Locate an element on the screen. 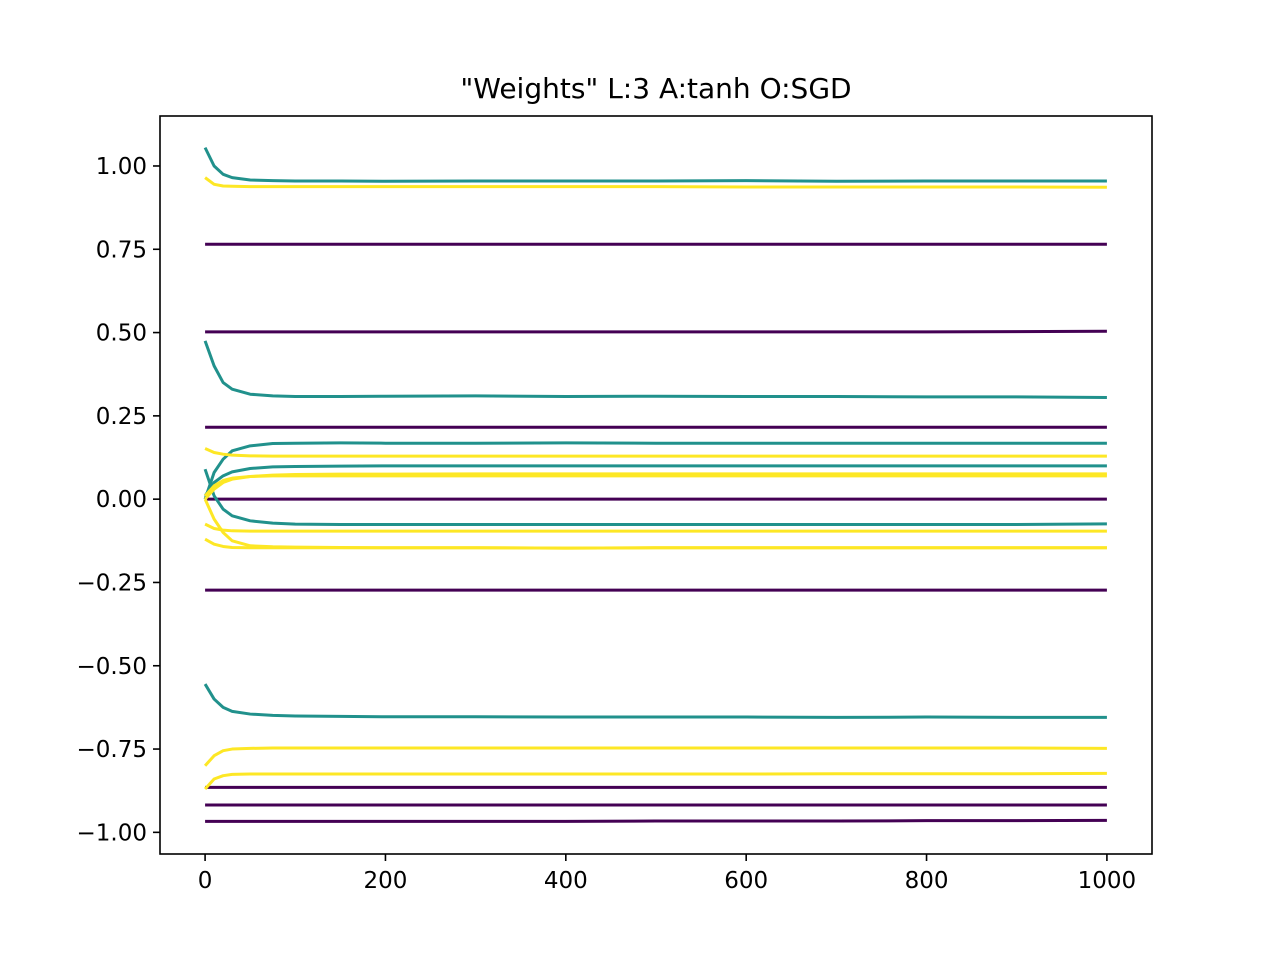 Image resolution: width=1280 pixels, height=960 pixels. y-tick-label: −1.00 is located at coordinates (112, 833).